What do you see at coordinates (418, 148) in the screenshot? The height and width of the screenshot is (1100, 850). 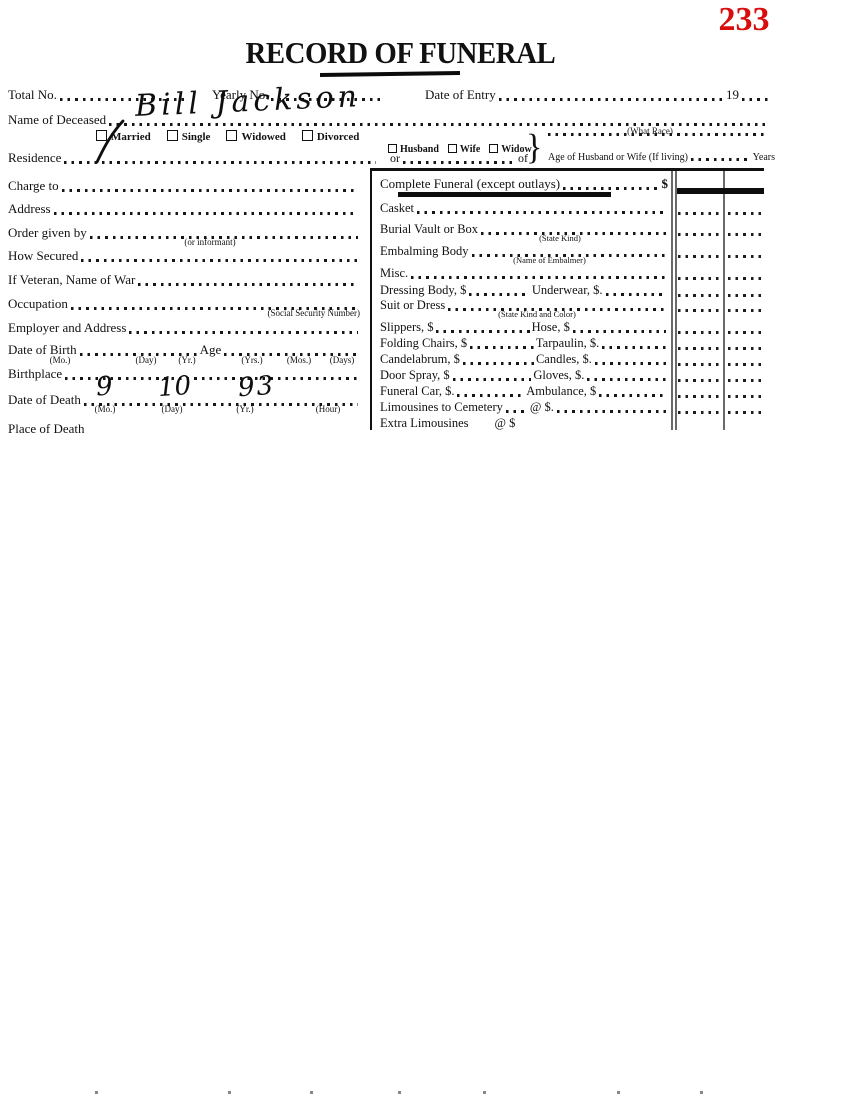 I see `checkbox-husband: Husband` at bounding box center [418, 148].